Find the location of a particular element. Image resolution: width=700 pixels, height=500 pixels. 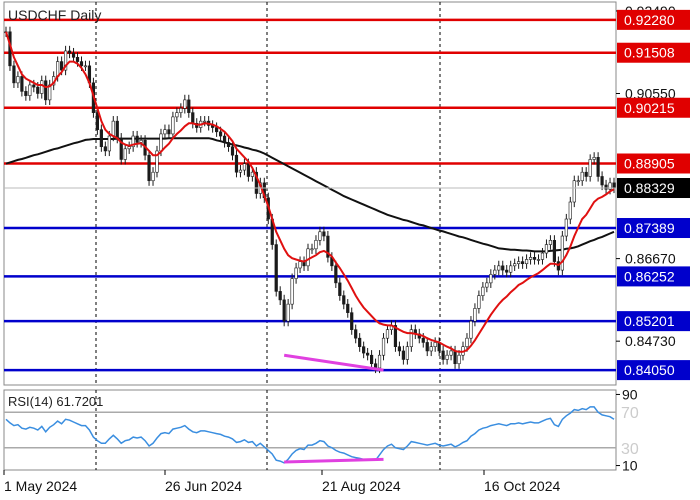

level-price-label: 0.90215 is located at coordinates (649, 108).